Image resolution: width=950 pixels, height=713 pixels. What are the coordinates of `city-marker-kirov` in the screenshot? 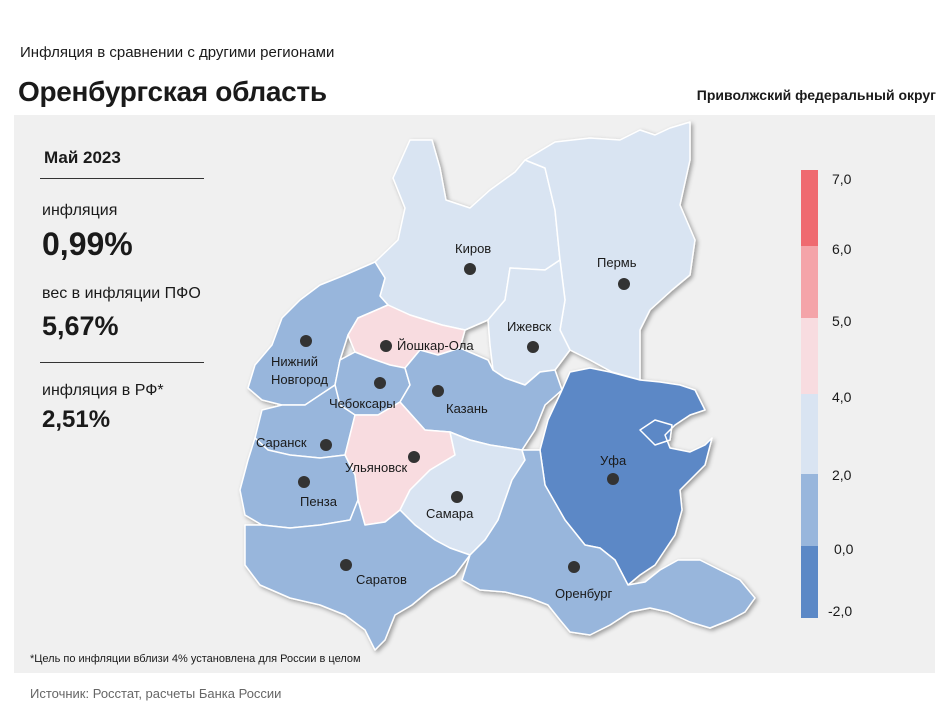 It's located at (470, 269).